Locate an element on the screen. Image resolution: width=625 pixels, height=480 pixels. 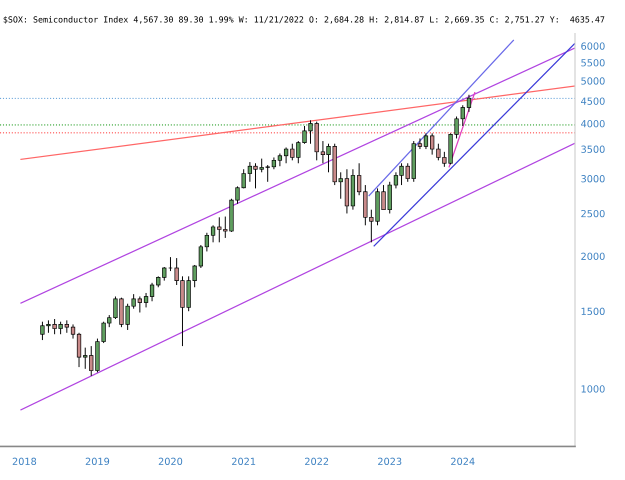
x-tick-label: 2021 is located at coordinates (244, 462).